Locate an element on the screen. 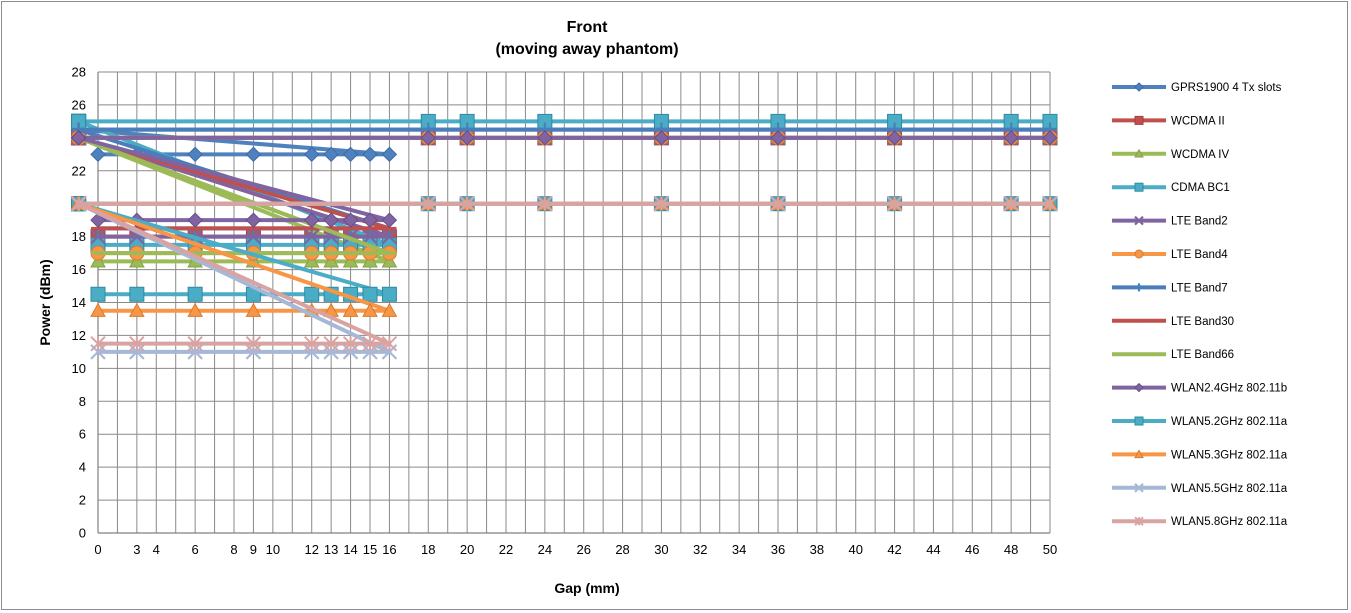  legend-label: WLAN2.4GHz 802.11b is located at coordinates (1229, 389).